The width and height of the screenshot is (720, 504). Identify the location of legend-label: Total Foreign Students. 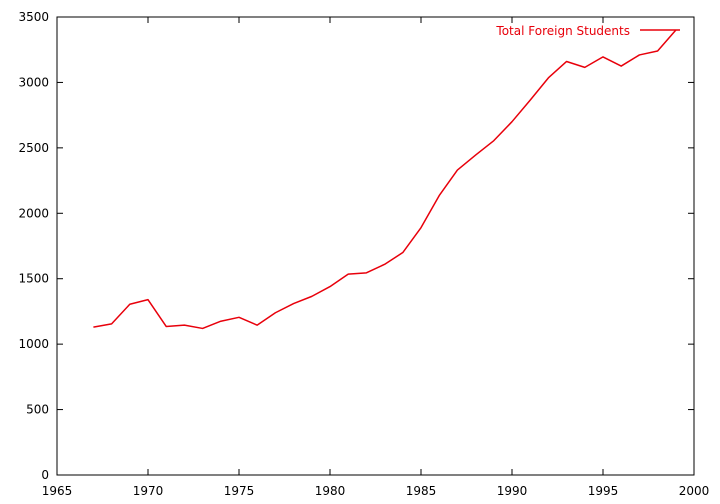
(562, 31).